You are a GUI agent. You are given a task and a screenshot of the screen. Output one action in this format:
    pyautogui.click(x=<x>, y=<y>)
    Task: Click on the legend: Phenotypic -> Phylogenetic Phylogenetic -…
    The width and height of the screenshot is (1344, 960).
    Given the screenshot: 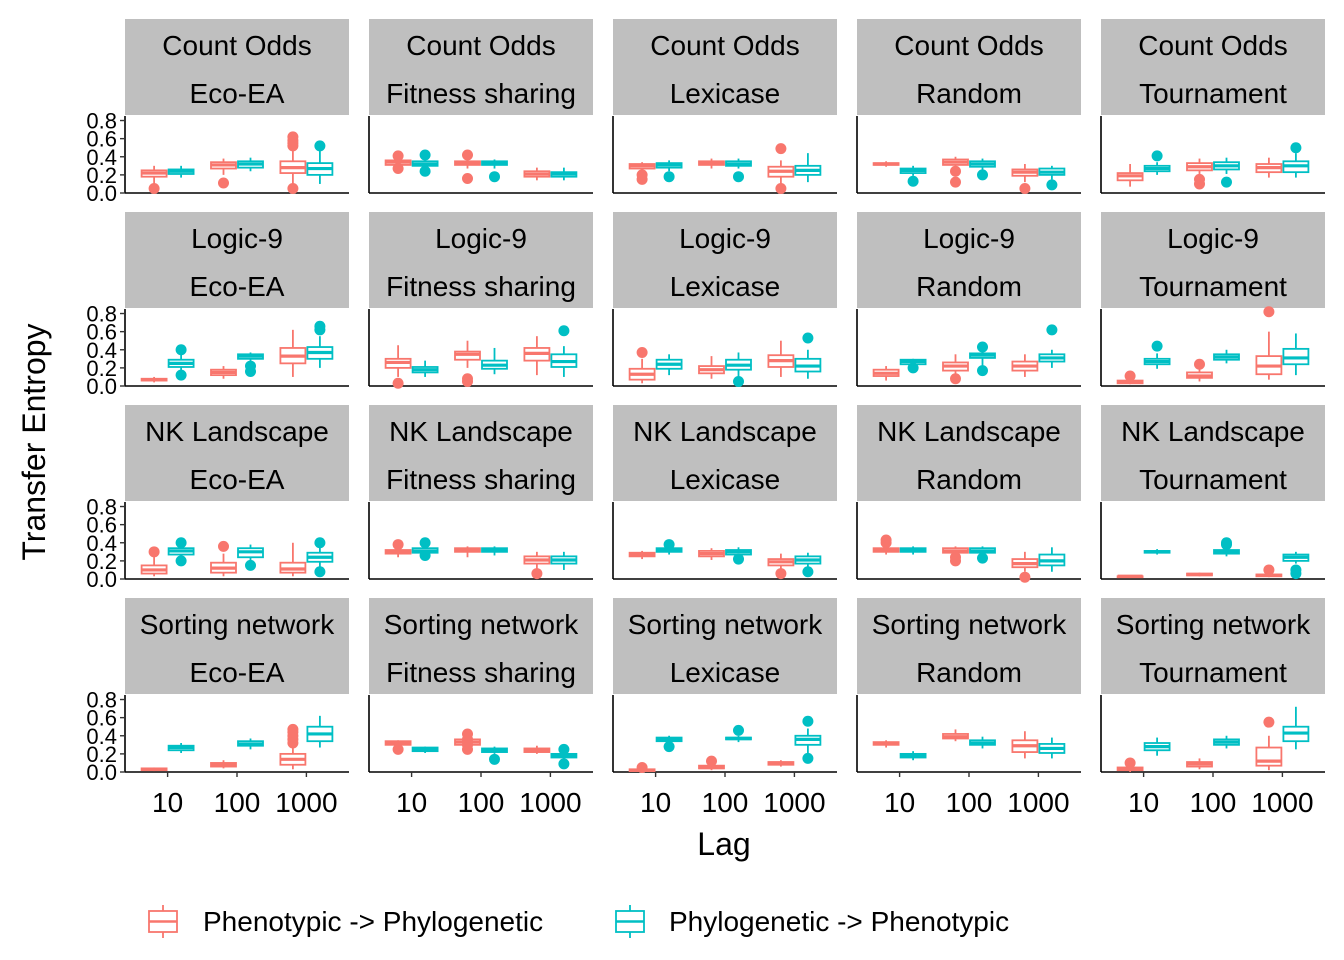 What is the action you would take?
    pyautogui.click(x=578, y=921)
    